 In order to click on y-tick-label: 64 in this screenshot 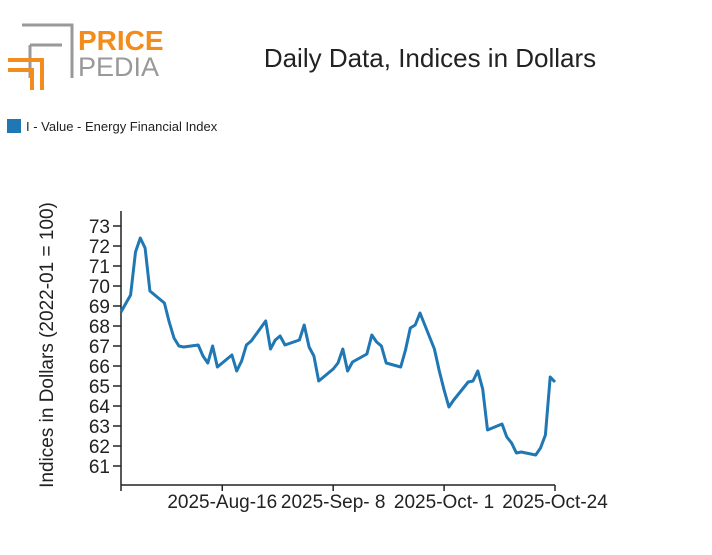, I will do `click(100, 407)`.